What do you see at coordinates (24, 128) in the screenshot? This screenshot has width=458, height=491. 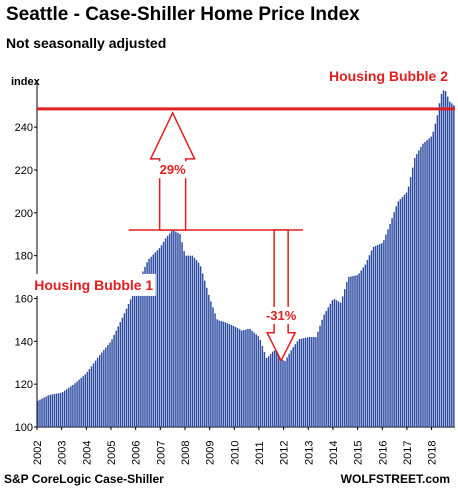 I see `y-tick-label: 240` at bounding box center [24, 128].